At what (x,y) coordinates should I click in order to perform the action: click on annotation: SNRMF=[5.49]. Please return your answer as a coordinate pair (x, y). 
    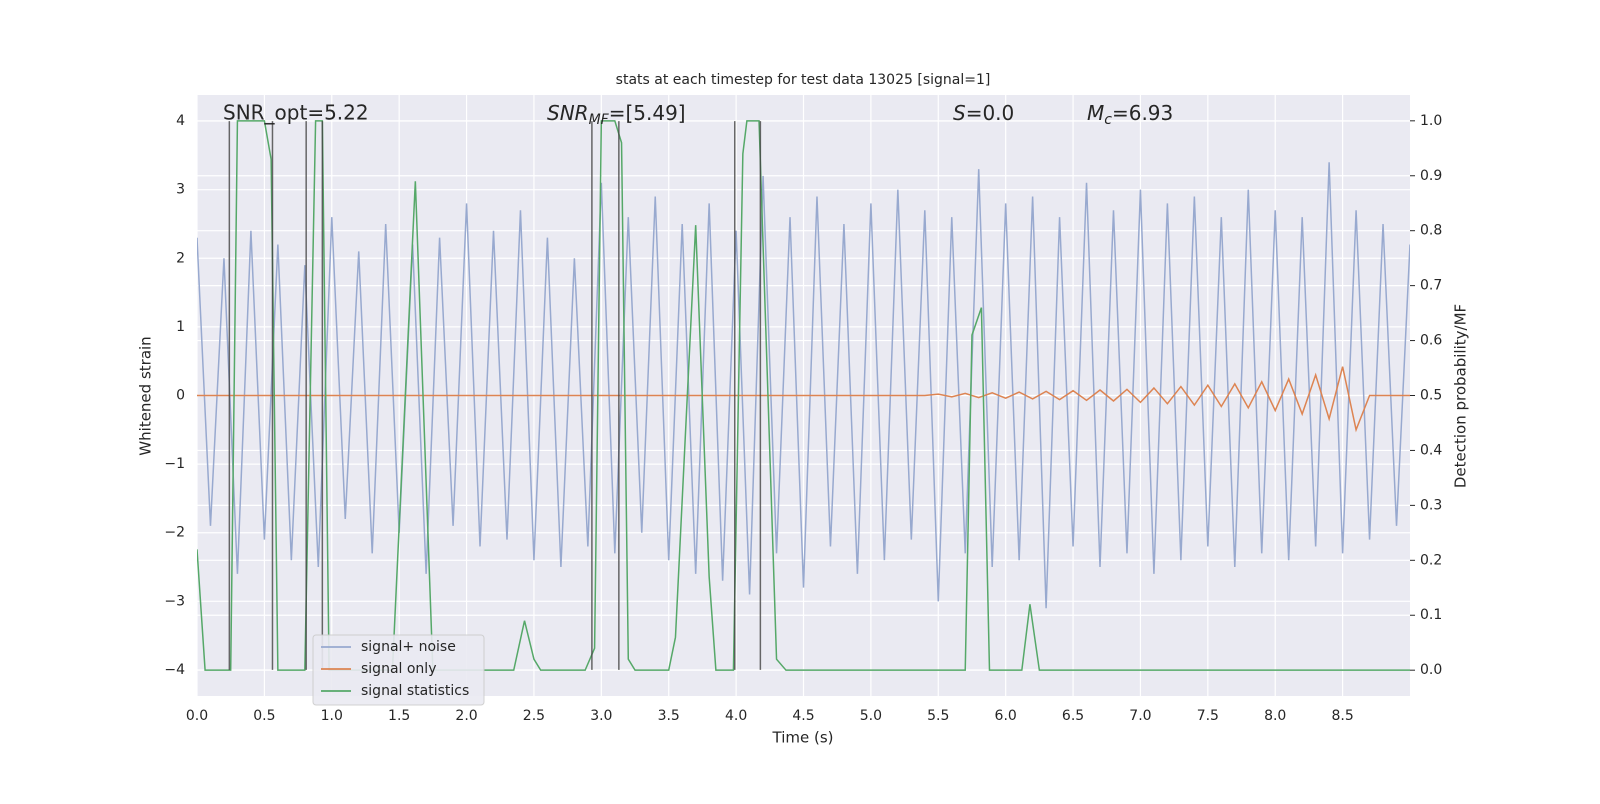
    Looking at the image, I should click on (616, 115).